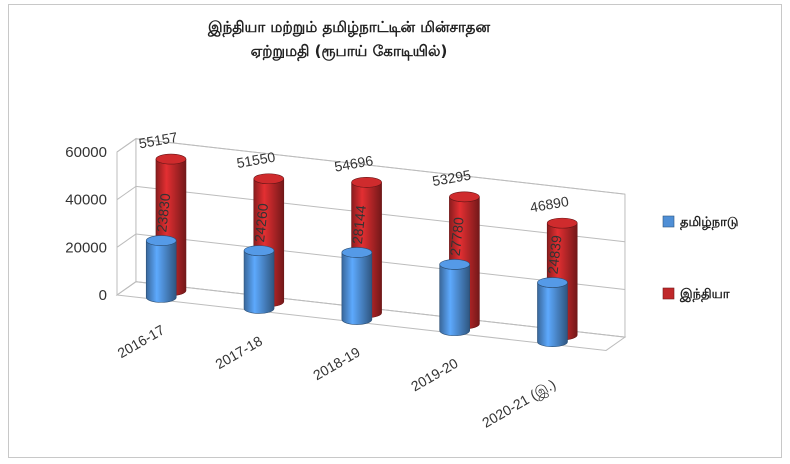 The height and width of the screenshot is (464, 790). I want to click on data-label-india: 53295, so click(451, 178).